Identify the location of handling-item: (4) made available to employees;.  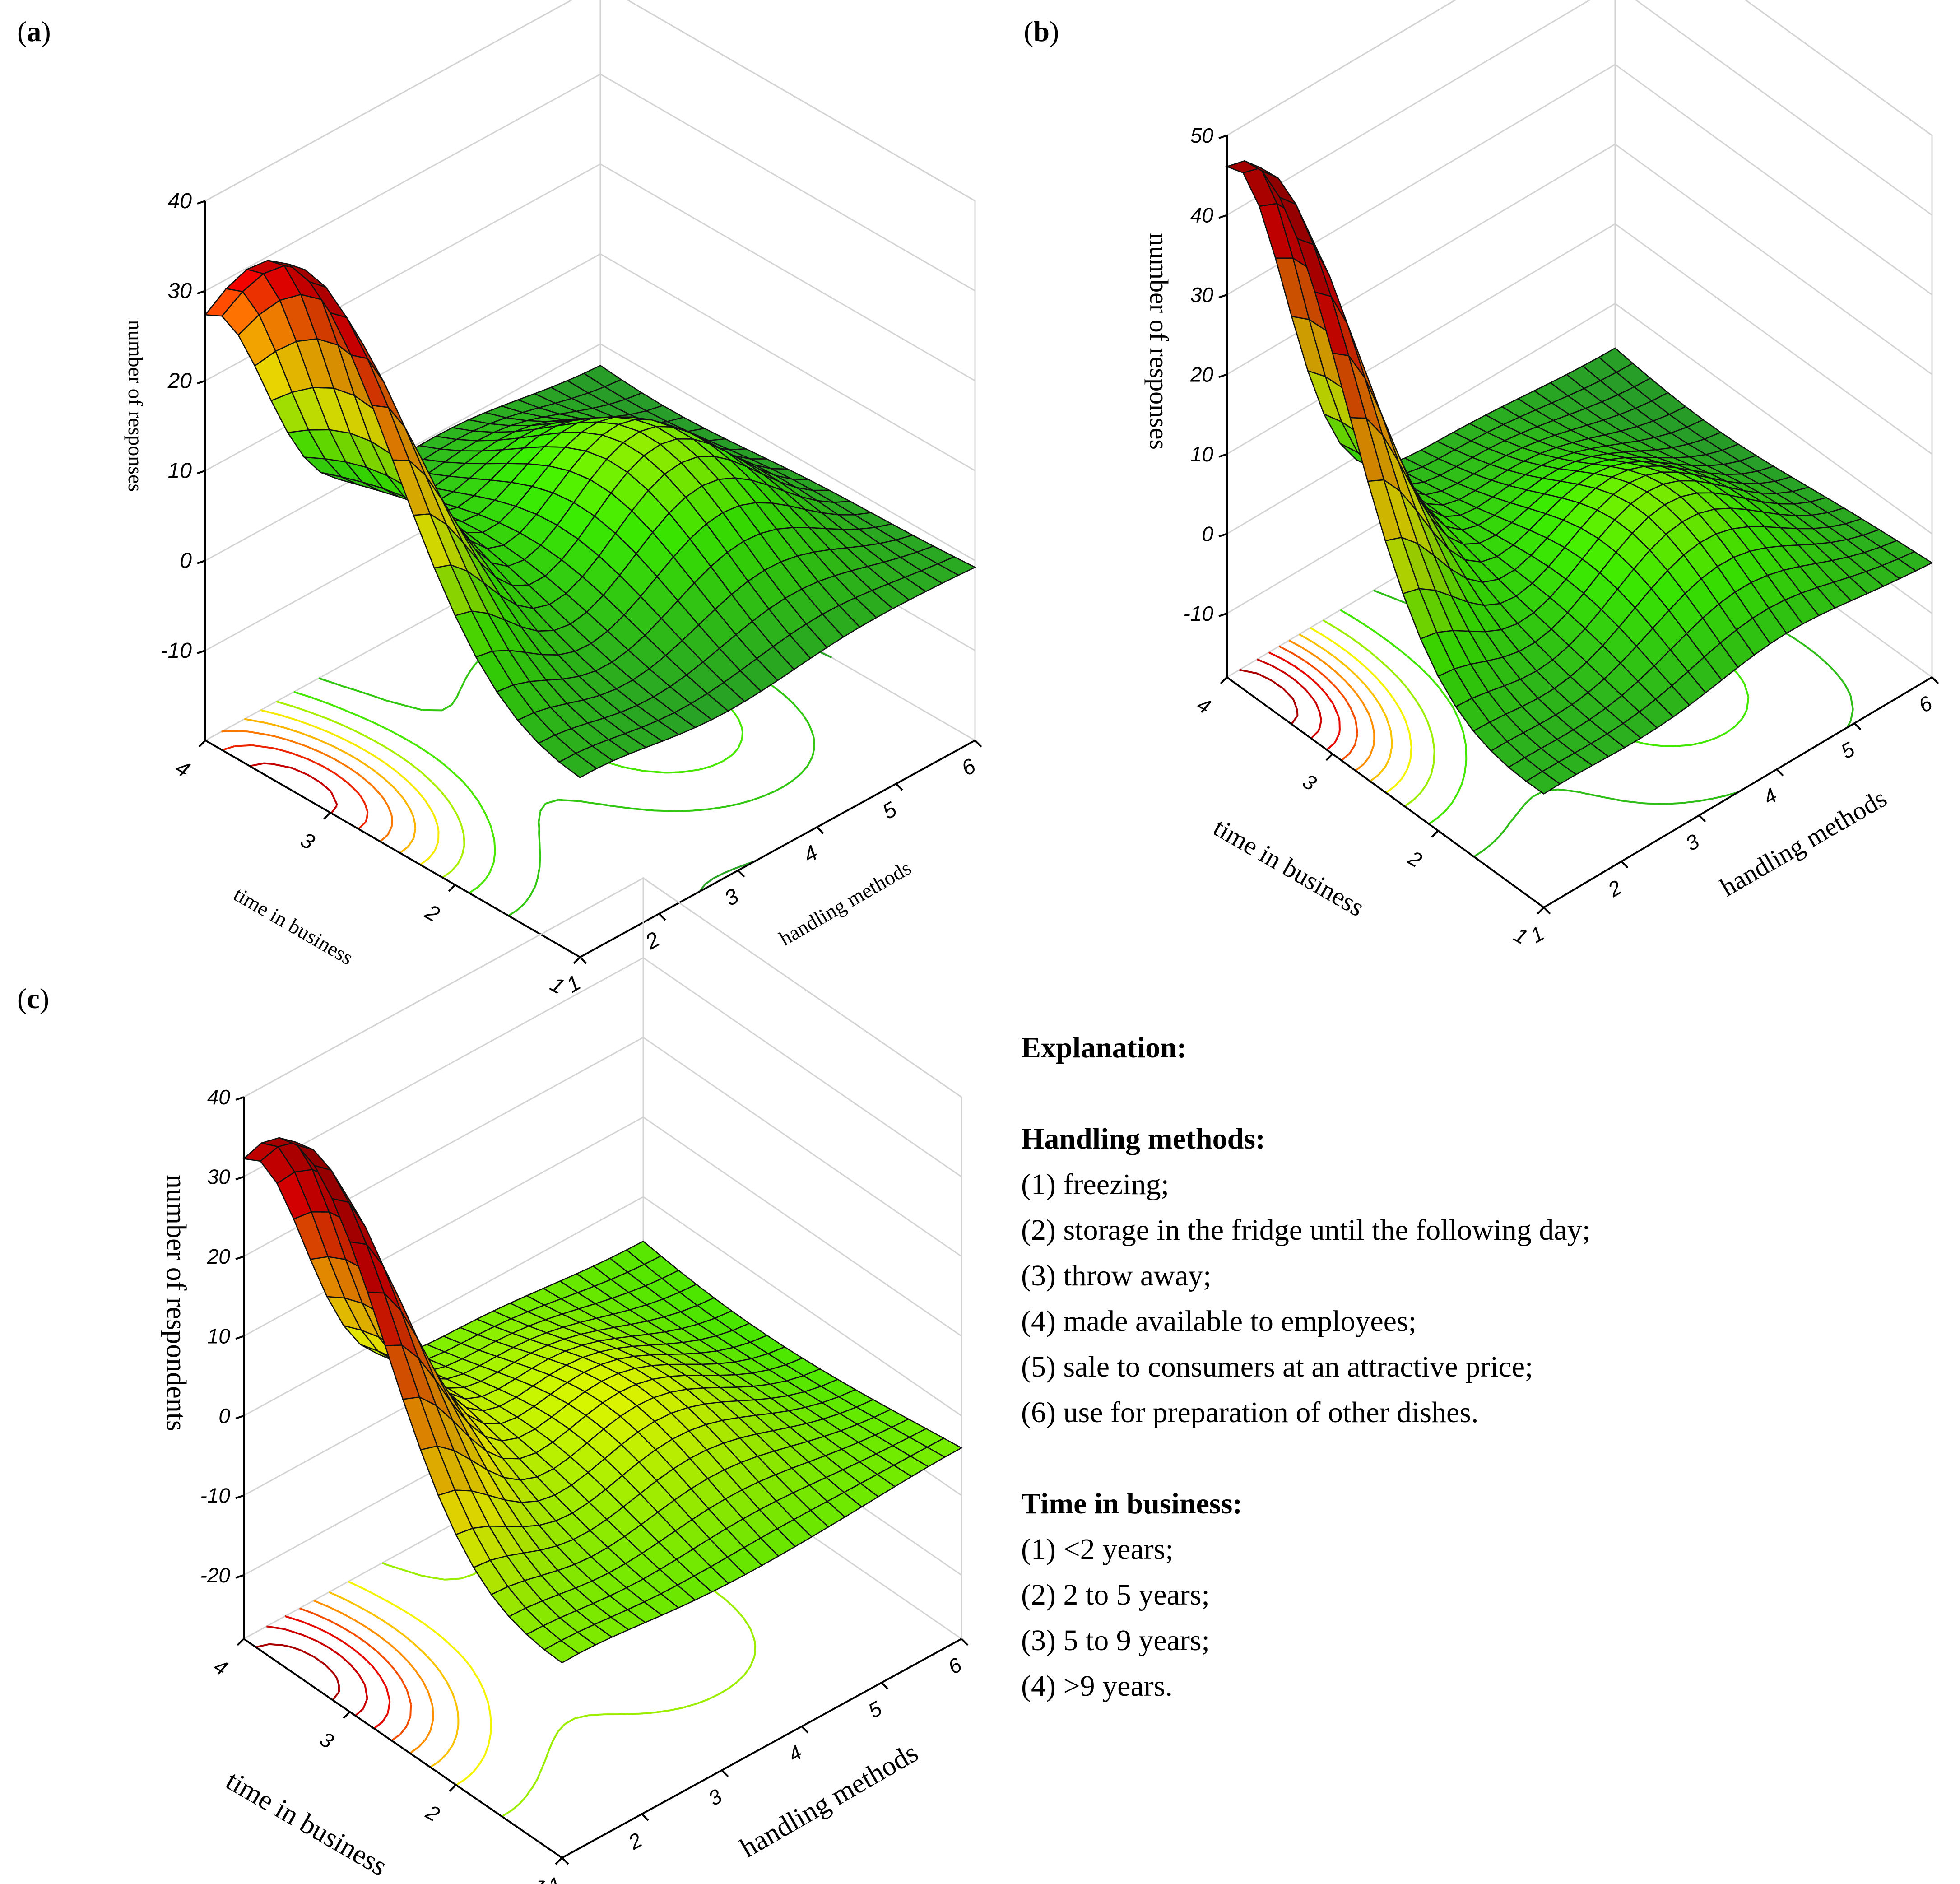
(1219, 1321).